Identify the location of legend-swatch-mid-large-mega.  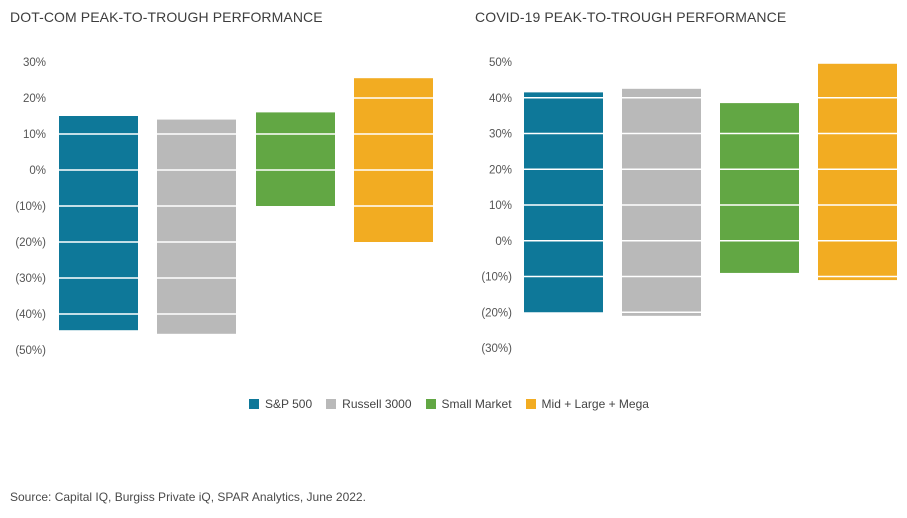
(530, 404).